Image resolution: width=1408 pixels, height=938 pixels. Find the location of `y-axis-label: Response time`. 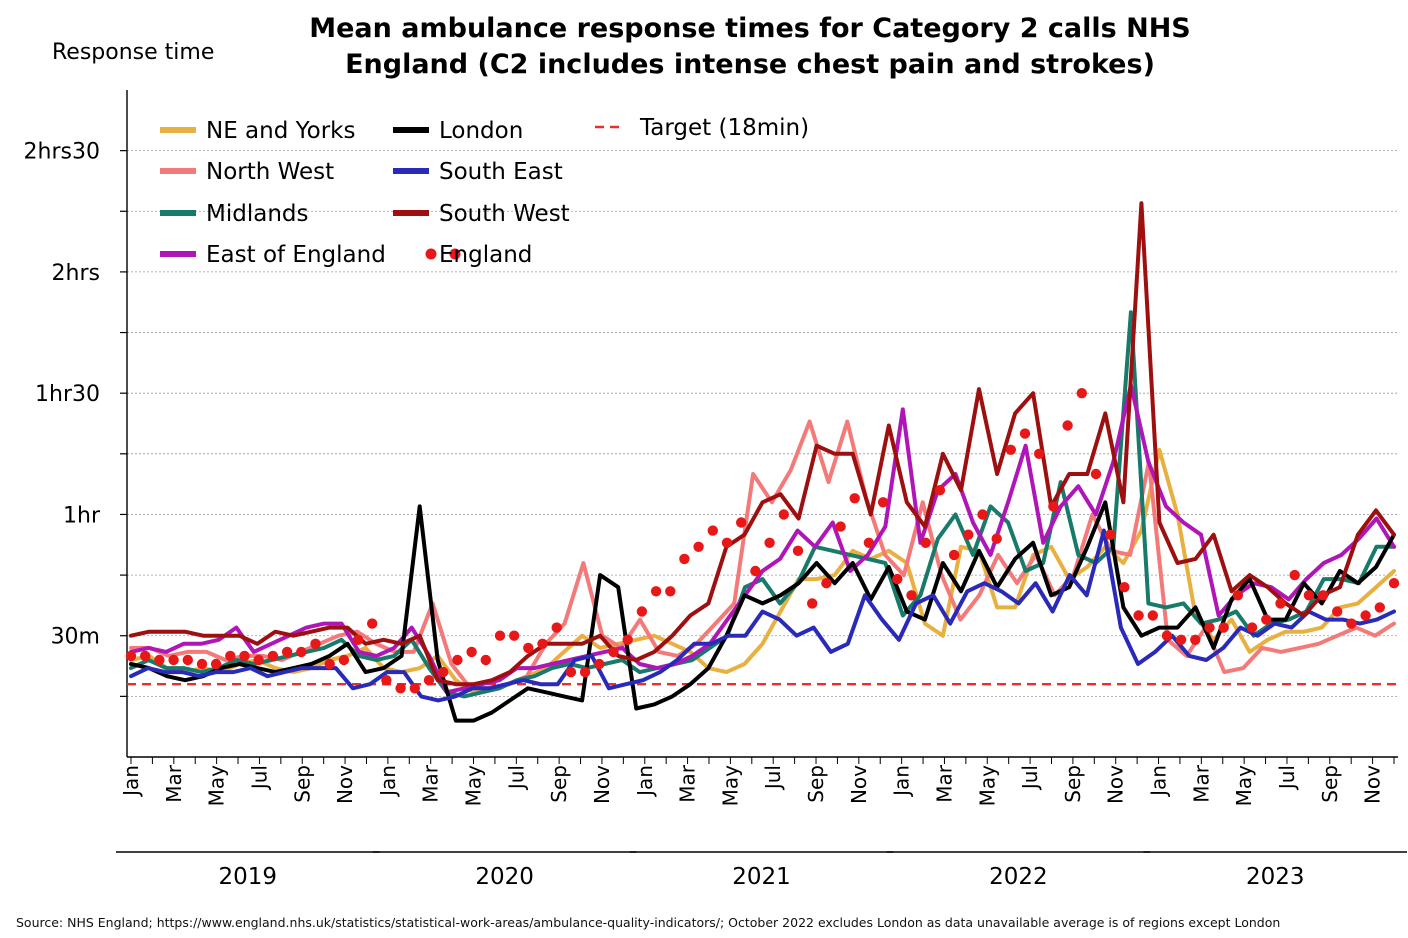

y-axis-label: Response time is located at coordinates (133, 52).